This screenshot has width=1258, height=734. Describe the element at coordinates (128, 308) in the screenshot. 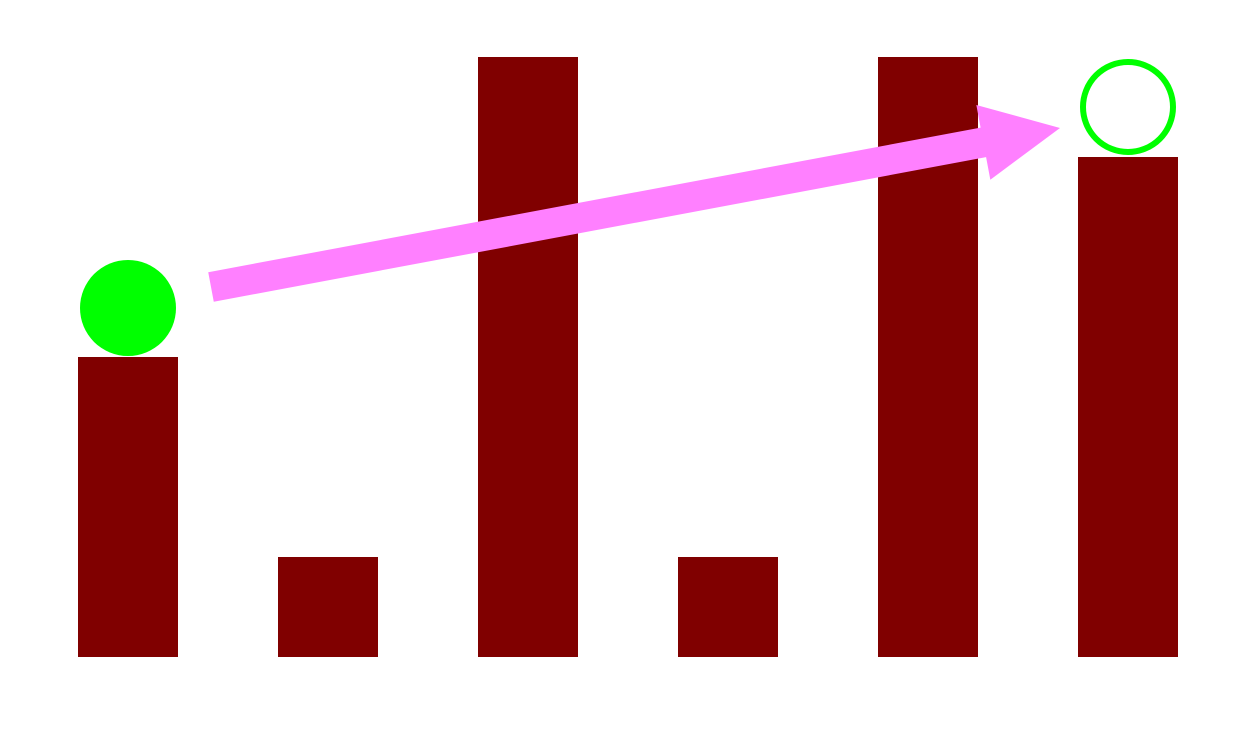

I see `ball` at that location.